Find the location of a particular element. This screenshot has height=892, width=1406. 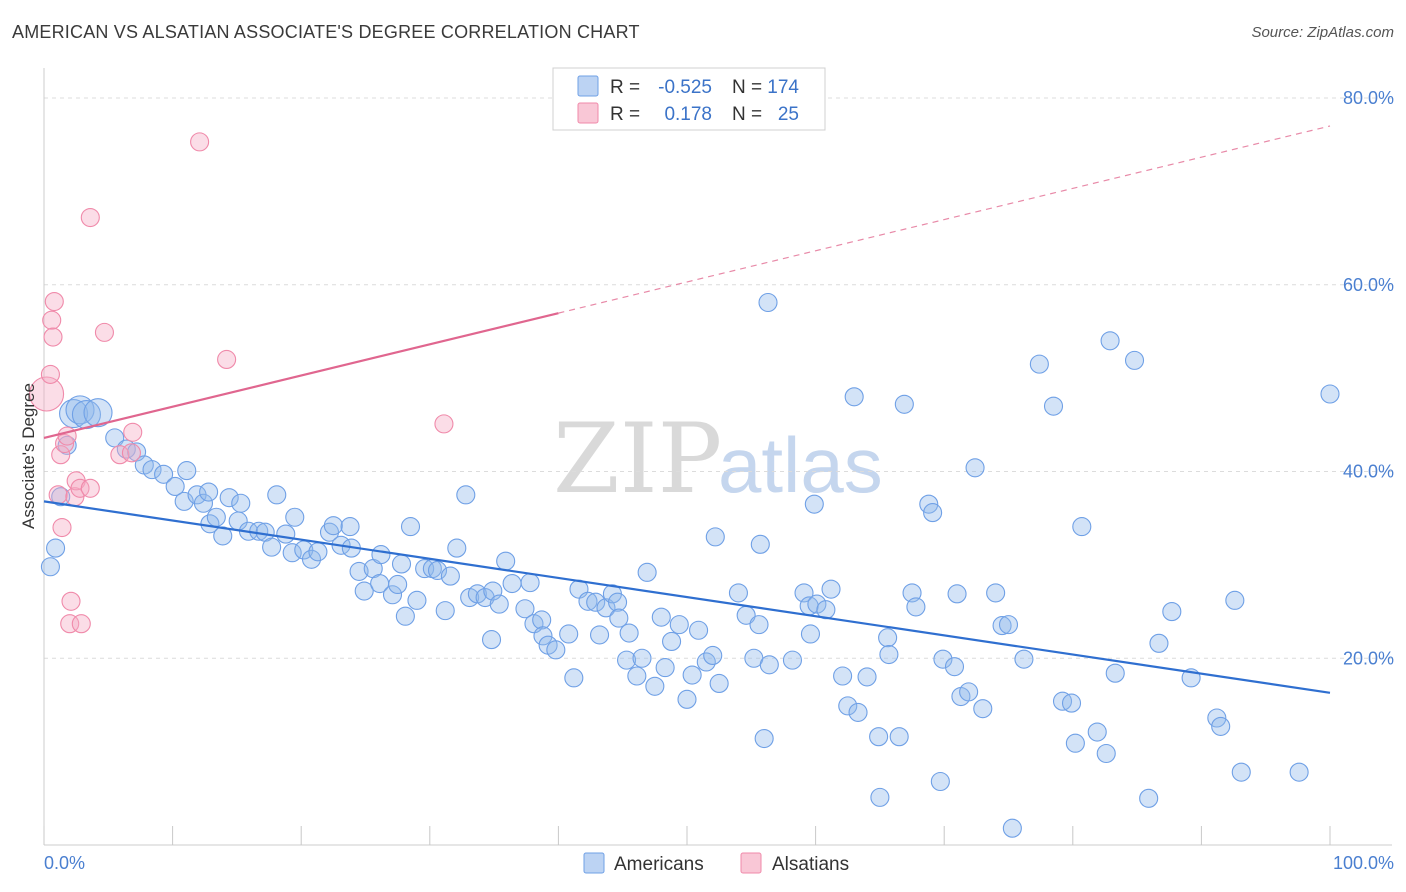

bottom-legend-swatch-alsatians is located at coordinates (751, 863).